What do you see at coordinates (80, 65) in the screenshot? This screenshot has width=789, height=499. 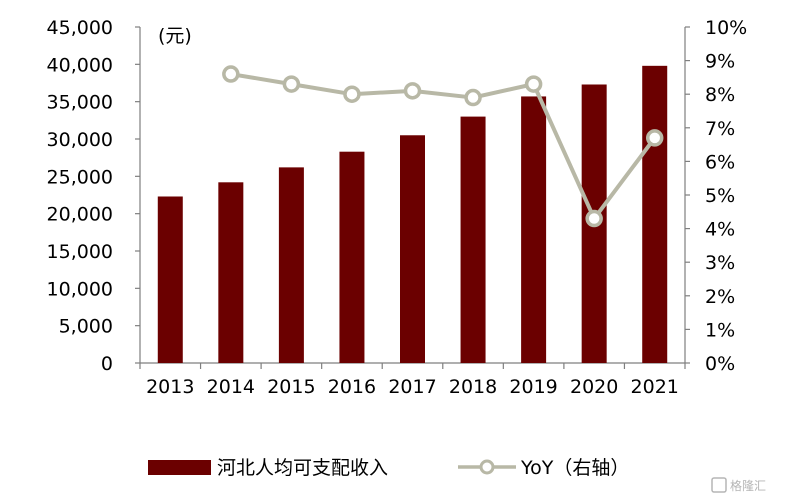 I see `left-tick-label: 40,000` at bounding box center [80, 65].